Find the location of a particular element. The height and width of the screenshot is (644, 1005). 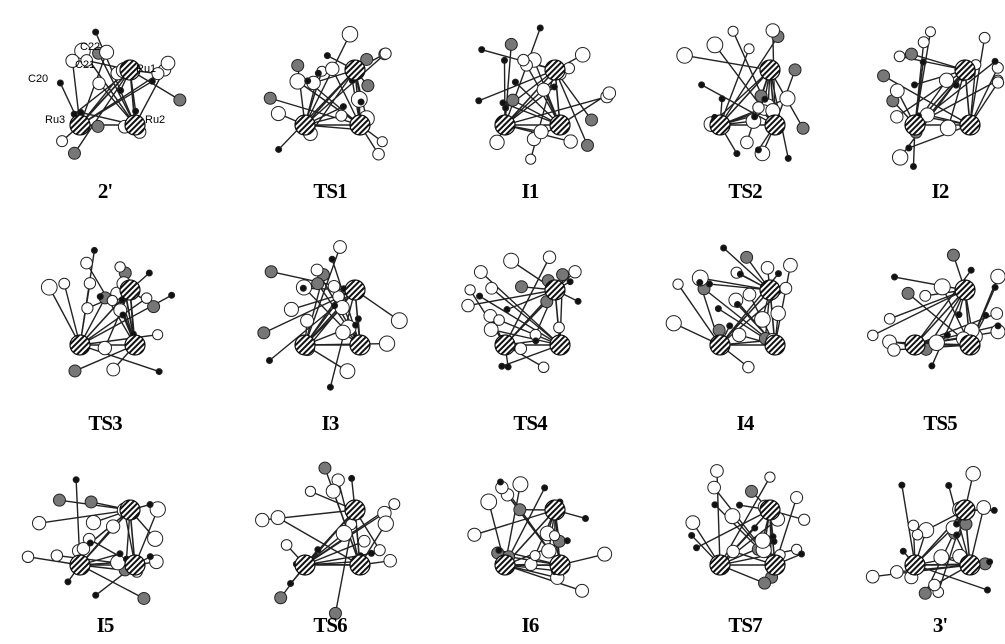

structure-label: TS6 is located at coordinates (330, 625).